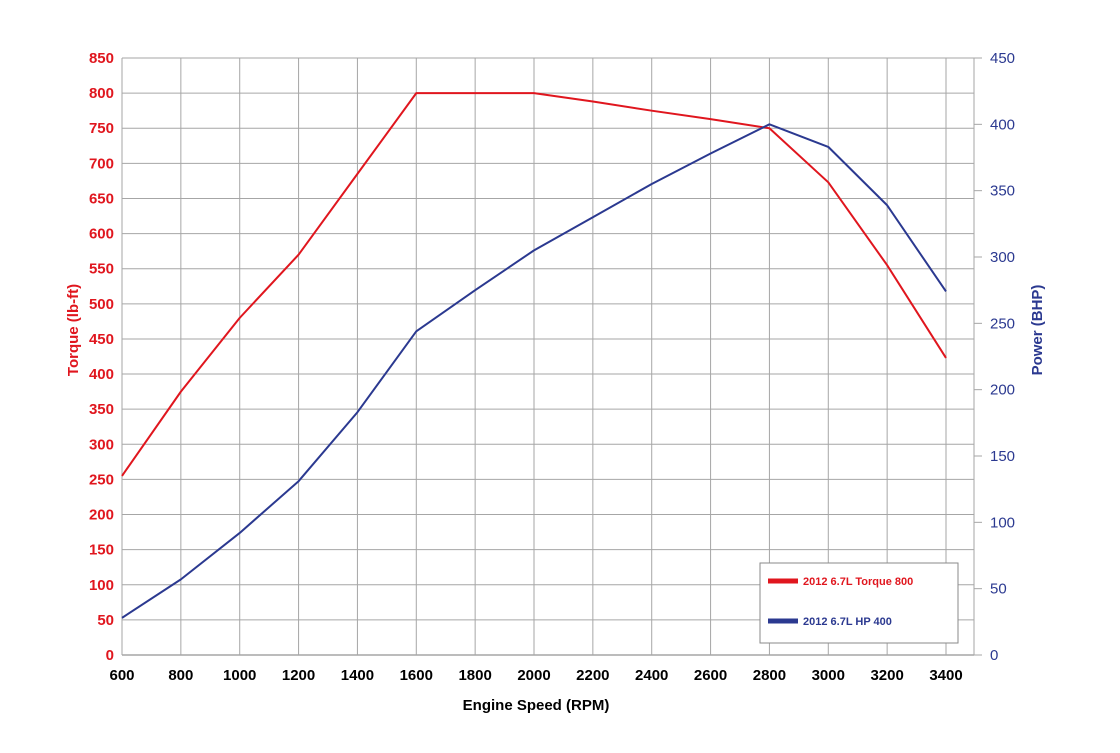 The height and width of the screenshot is (753, 1120). Describe the element at coordinates (110, 655) in the screenshot. I see `left-tick-label: 0` at that location.